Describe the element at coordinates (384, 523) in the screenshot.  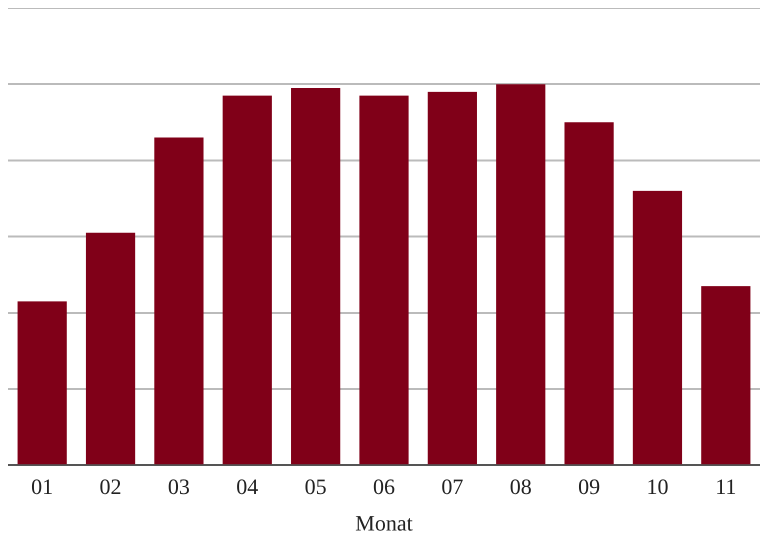
I see `x-axis-title: Monat` at that location.